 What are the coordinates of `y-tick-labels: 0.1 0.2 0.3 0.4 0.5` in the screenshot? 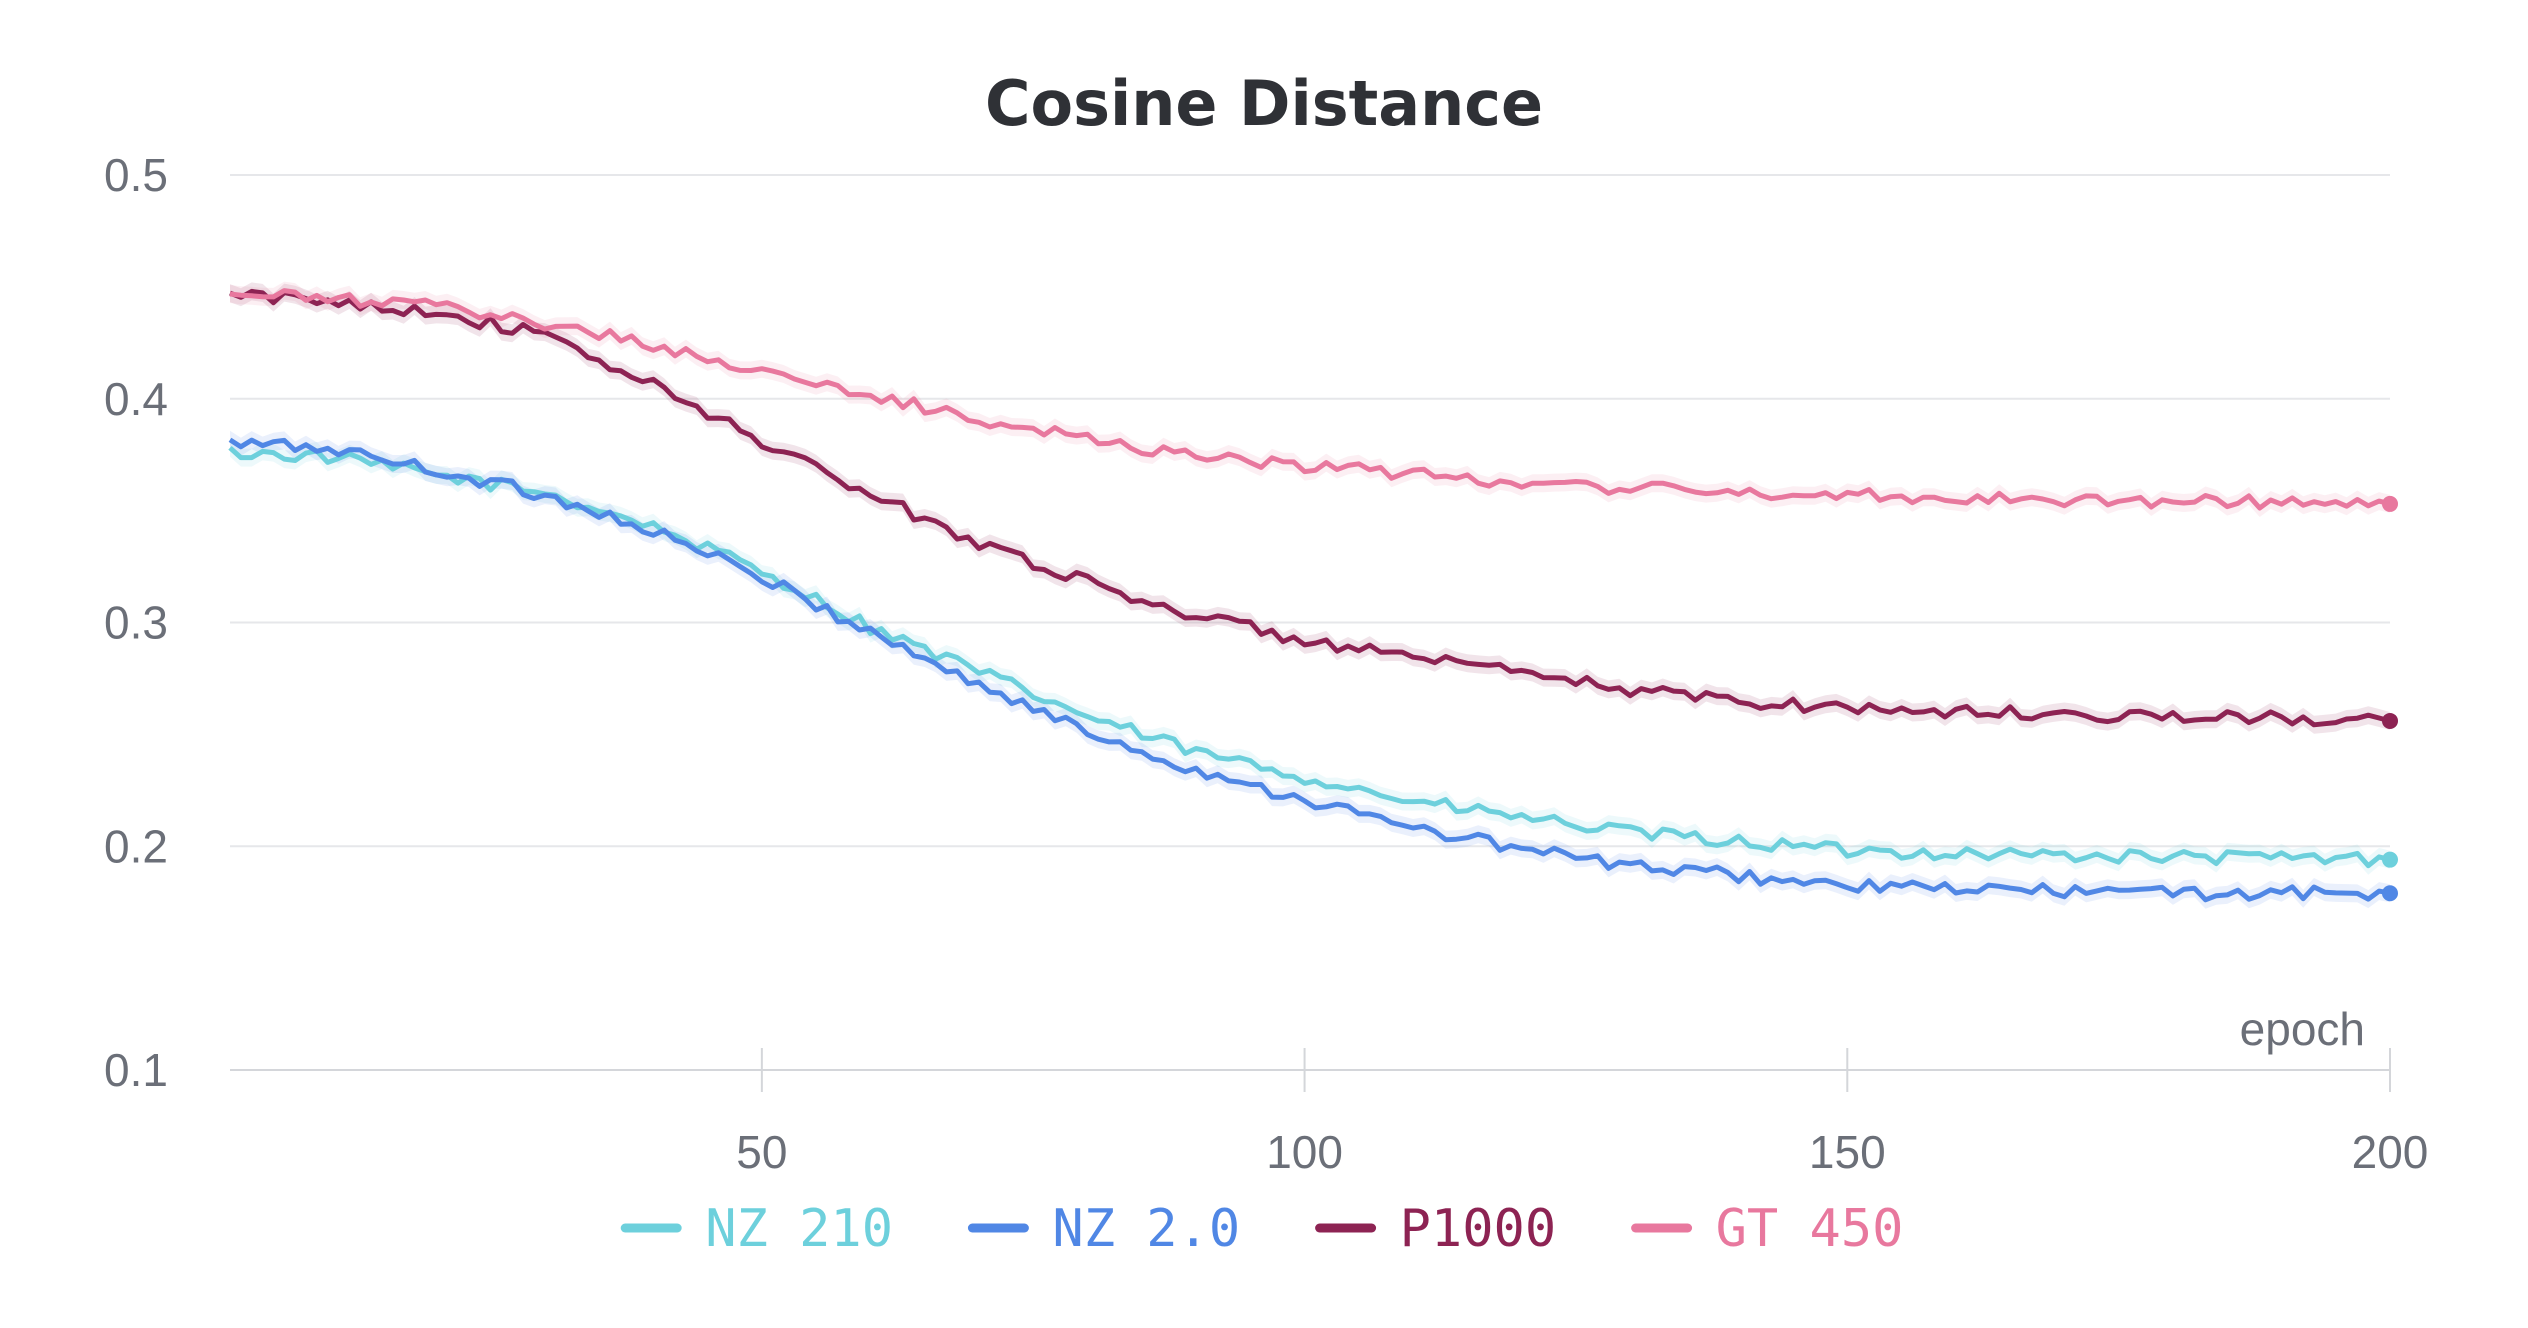 It's located at (136, 622).